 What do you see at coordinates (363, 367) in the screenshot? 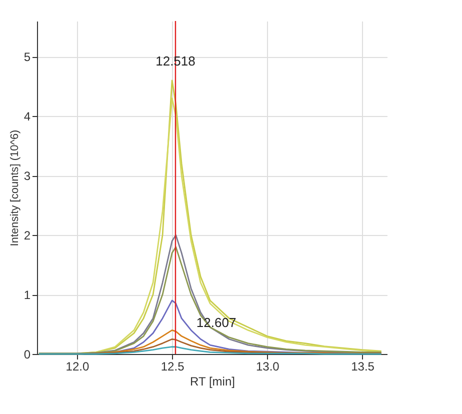
I see `x-tick-label: 13.5` at bounding box center [363, 367].